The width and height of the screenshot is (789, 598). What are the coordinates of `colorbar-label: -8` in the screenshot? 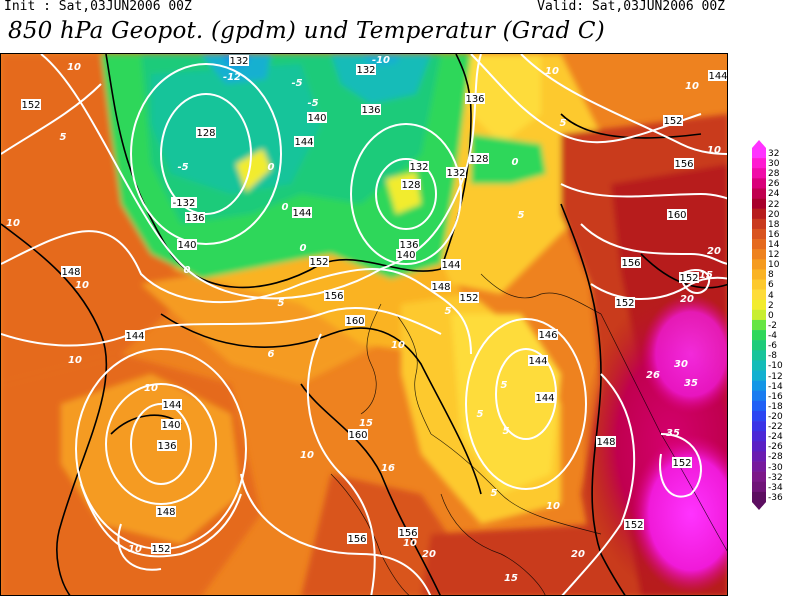 It's located at (772, 356).